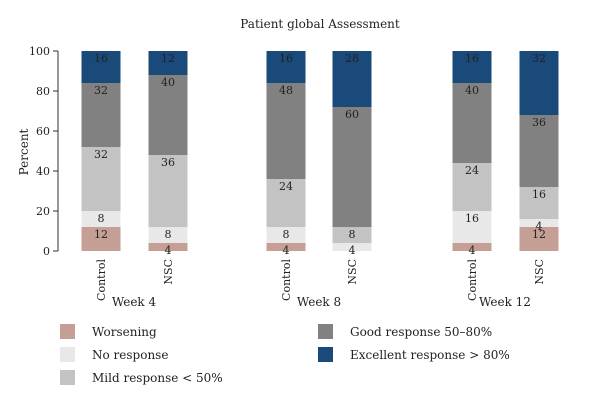  What do you see at coordinates (505, 302) in the screenshot?
I see `group-label: Week 12` at bounding box center [505, 302].